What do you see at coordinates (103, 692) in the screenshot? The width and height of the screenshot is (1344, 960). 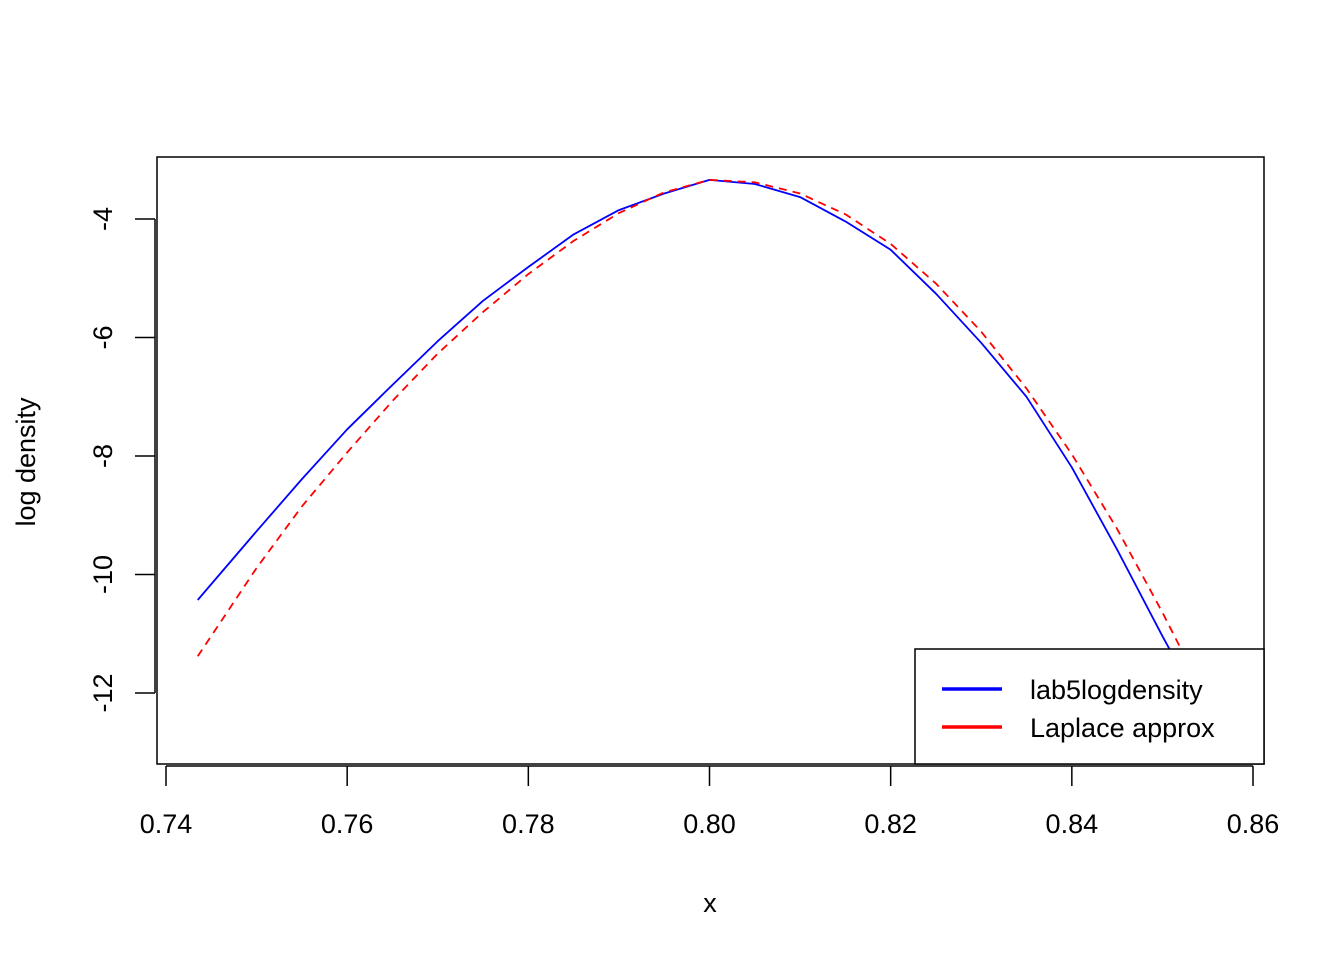 I see `y-tick-label: -12` at bounding box center [103, 692].